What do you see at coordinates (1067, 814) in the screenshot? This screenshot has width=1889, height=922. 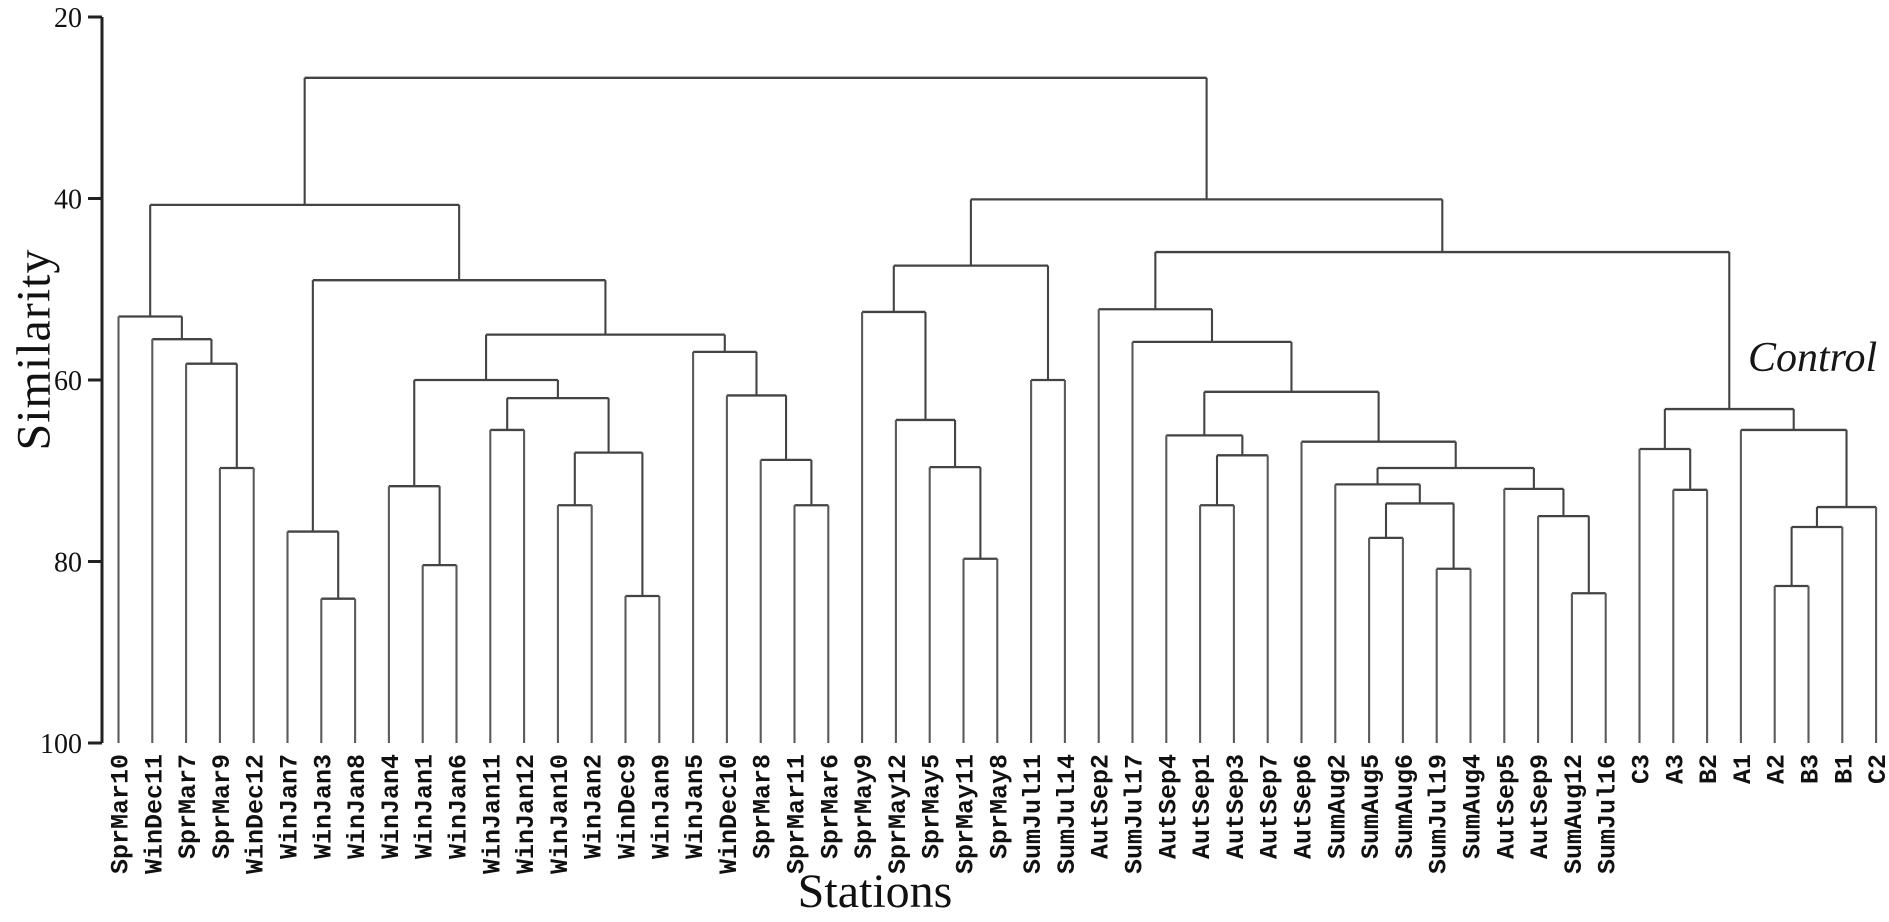 I see `leaf-label: SumJul14` at bounding box center [1067, 814].